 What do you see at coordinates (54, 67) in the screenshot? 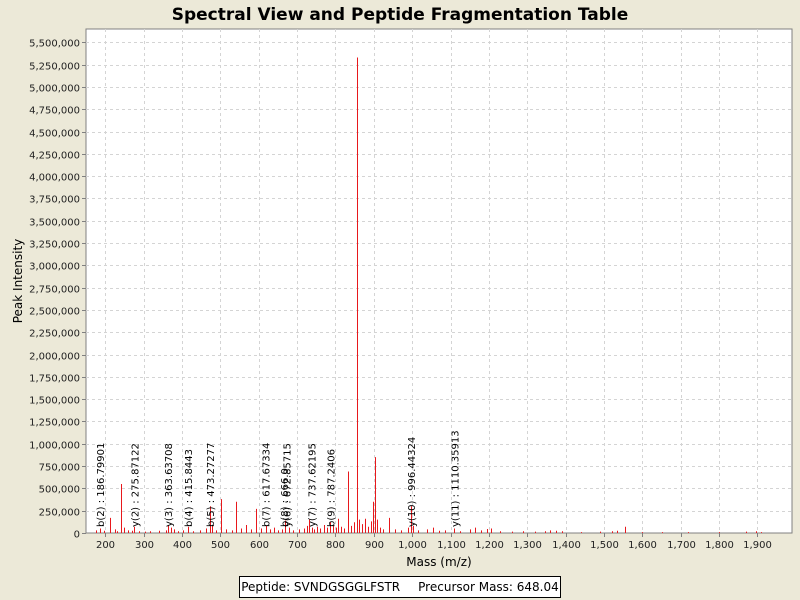
I see `y-tick-label: 5,250,000` at bounding box center [54, 67].